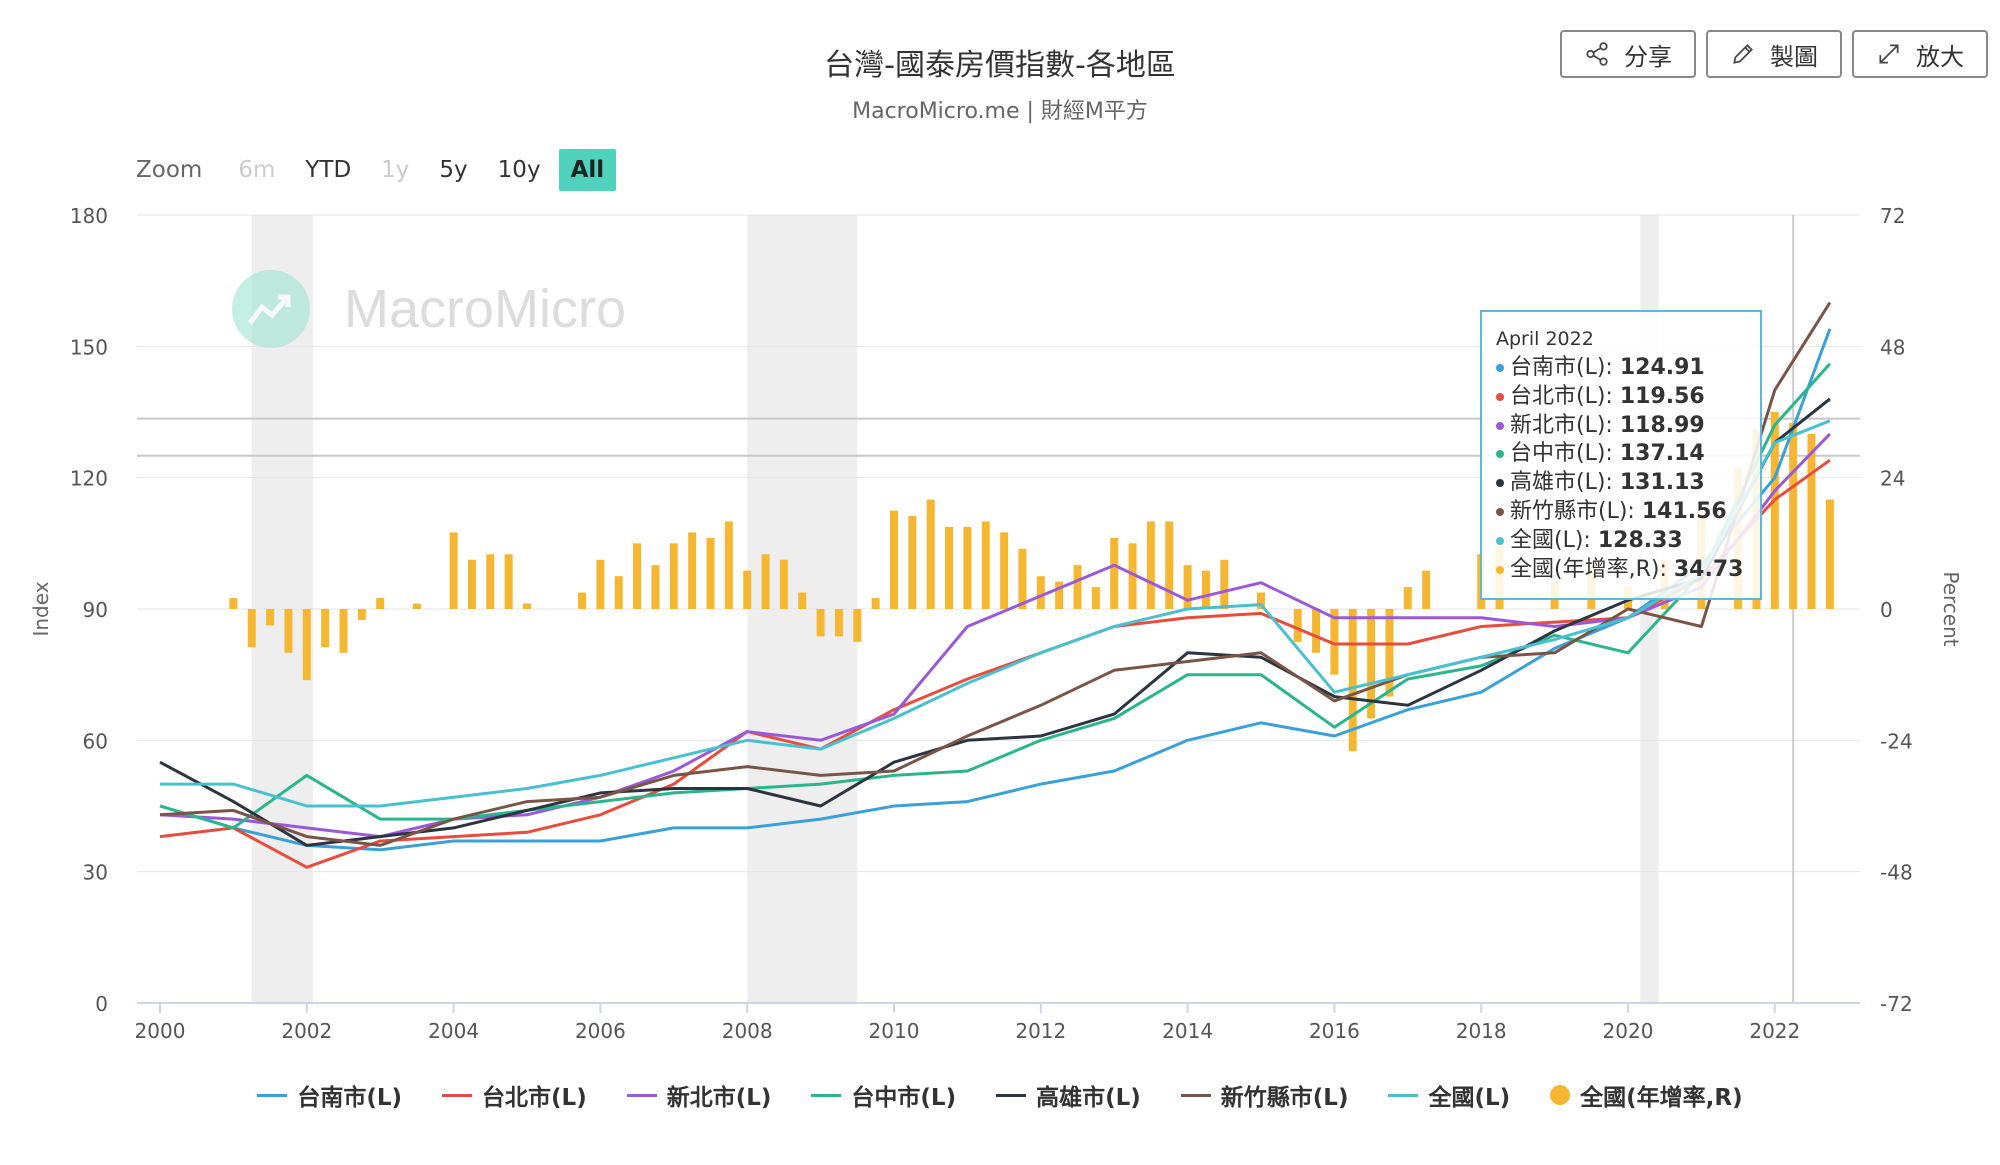 This screenshot has width=2000, height=1165. I want to click on chart-title: 台灣-國泰房價指數-各地區, so click(1000, 65).